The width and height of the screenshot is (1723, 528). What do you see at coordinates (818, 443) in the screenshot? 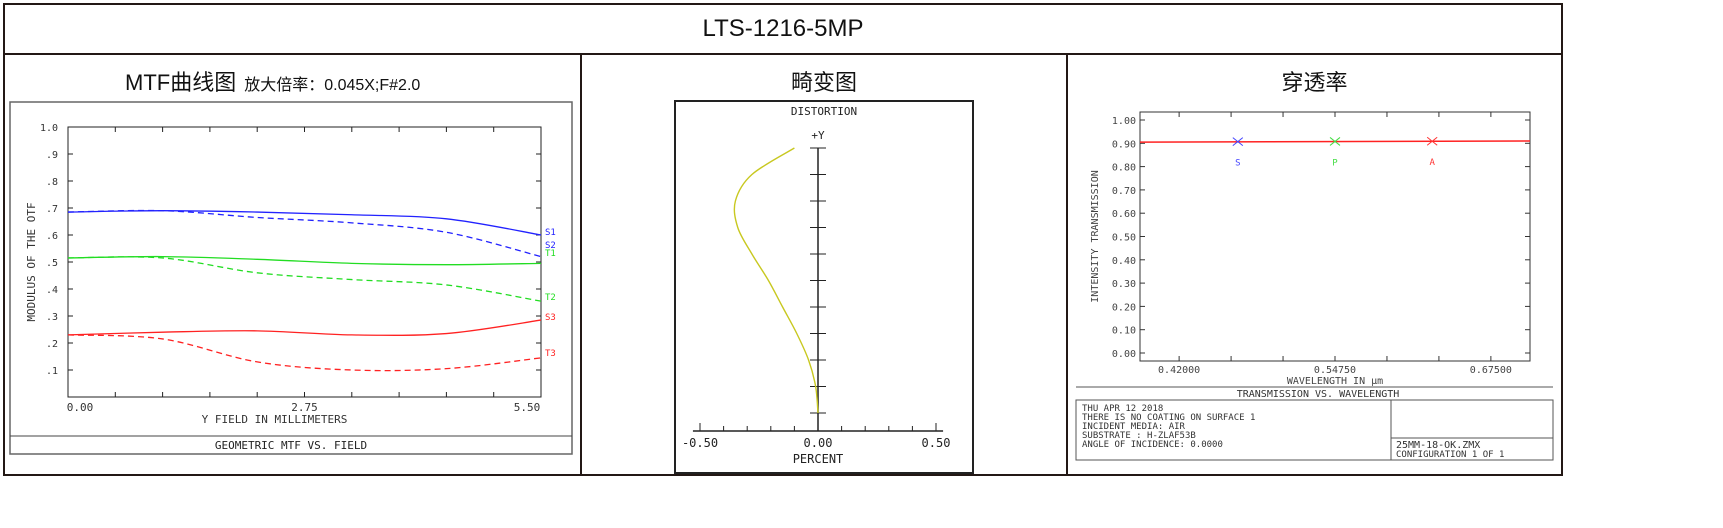
I see `distortion-xtick-label: 0.00` at bounding box center [818, 443].